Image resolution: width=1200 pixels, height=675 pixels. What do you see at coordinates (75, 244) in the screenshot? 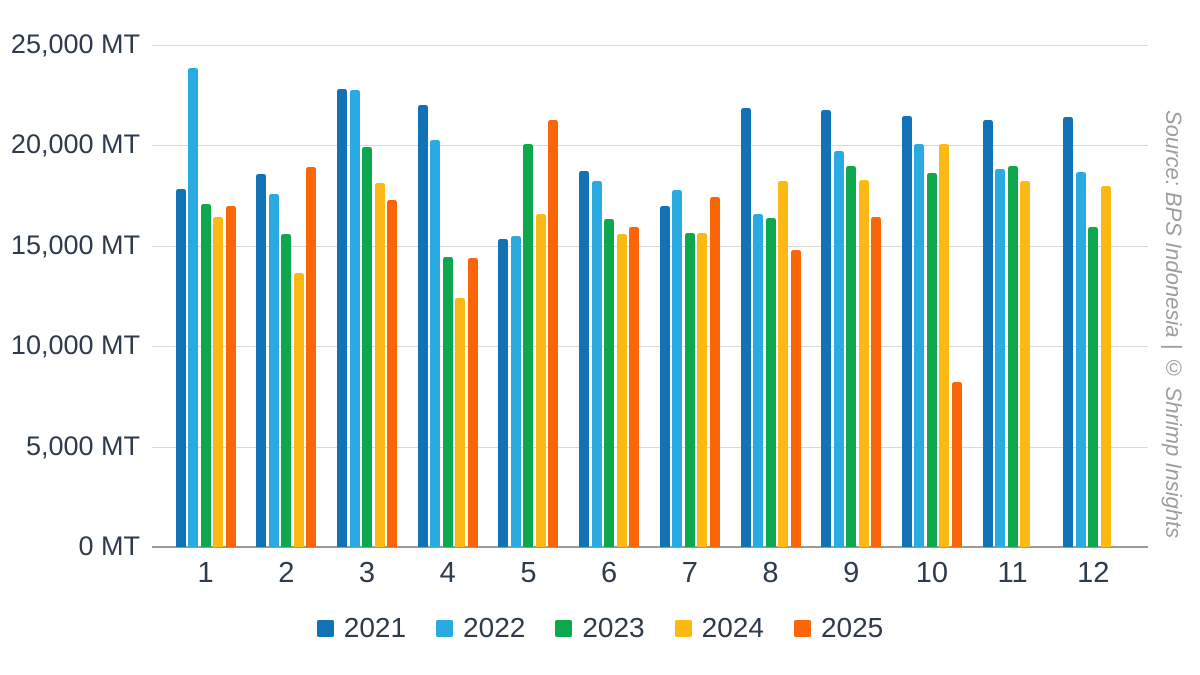
I see `y-tick-label: 15,000 MT` at bounding box center [75, 244].